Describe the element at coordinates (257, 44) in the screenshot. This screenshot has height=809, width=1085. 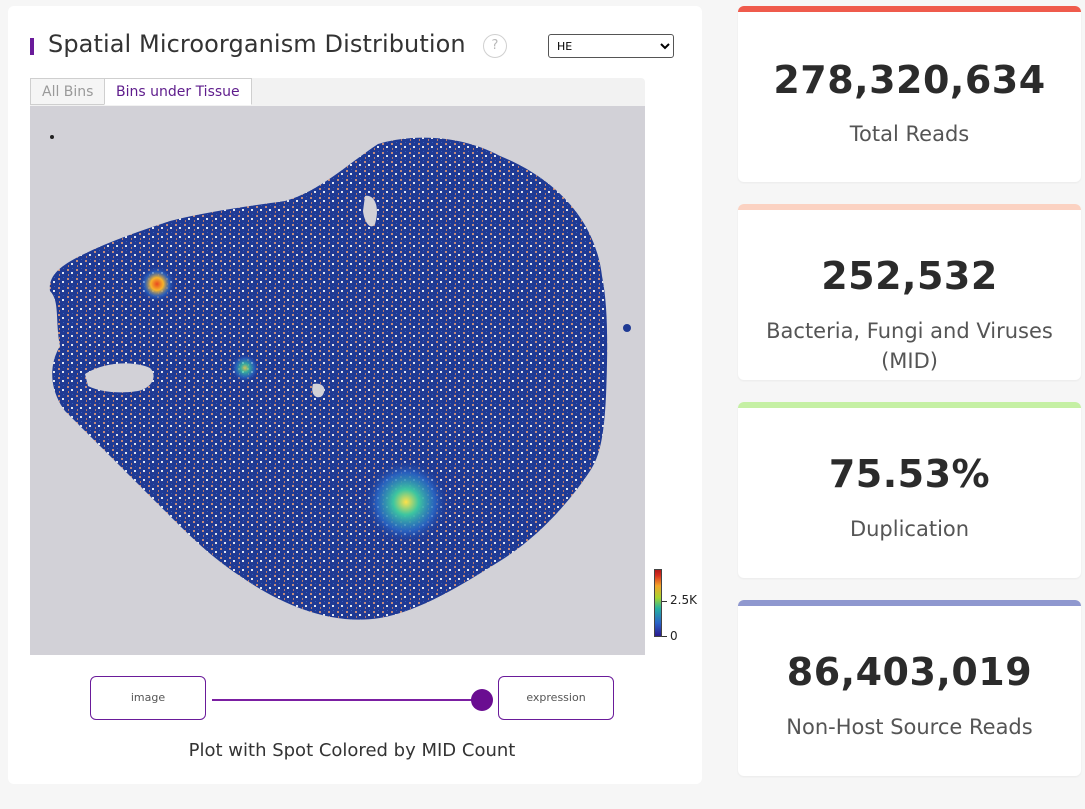
I see `panel-title: Spatial Microorganism Distribution` at that location.